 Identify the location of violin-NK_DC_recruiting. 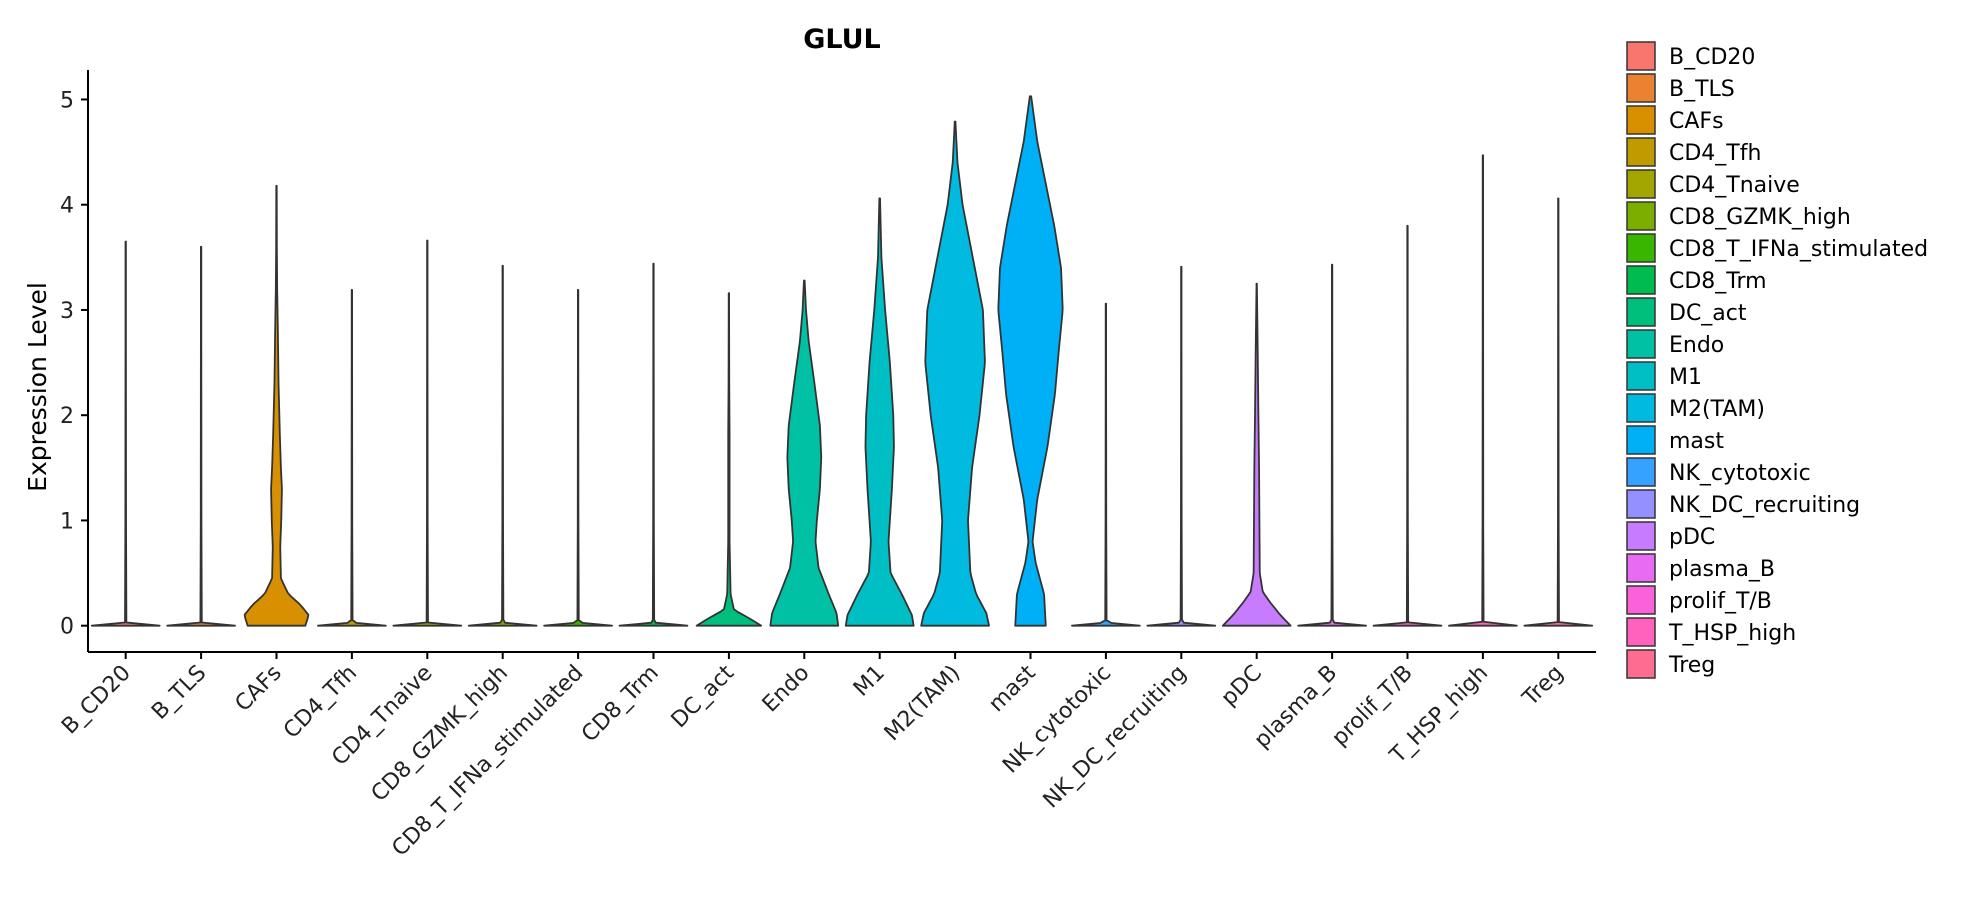
(1181, 446).